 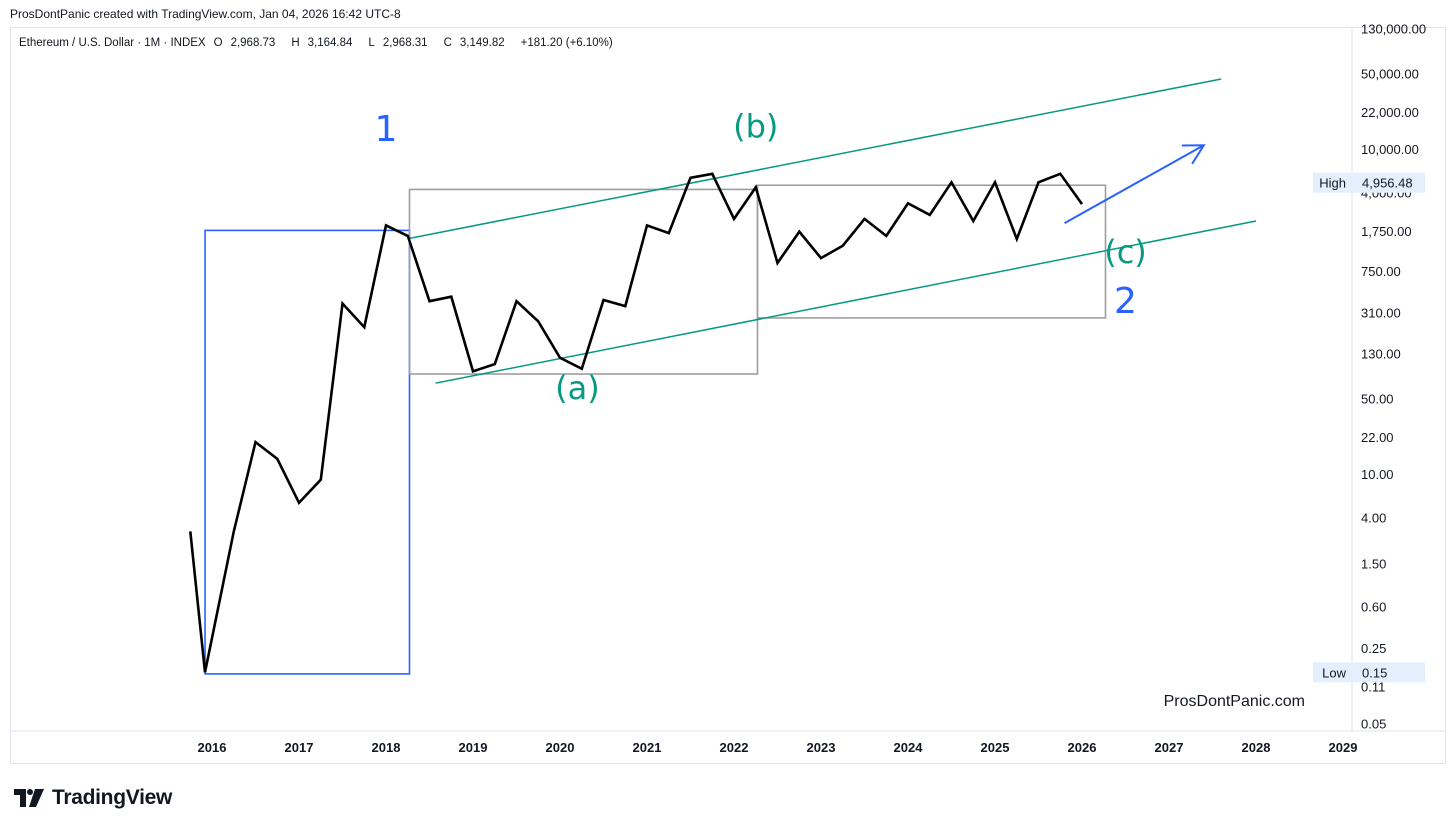 I want to click on wave-label: 1, so click(x=386, y=129).